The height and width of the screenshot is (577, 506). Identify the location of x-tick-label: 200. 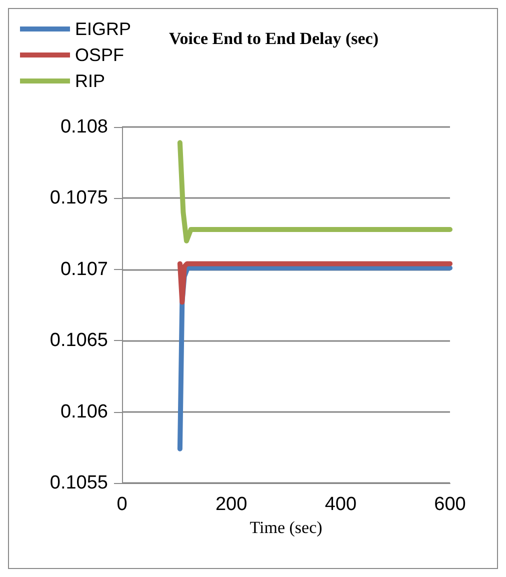
(231, 504).